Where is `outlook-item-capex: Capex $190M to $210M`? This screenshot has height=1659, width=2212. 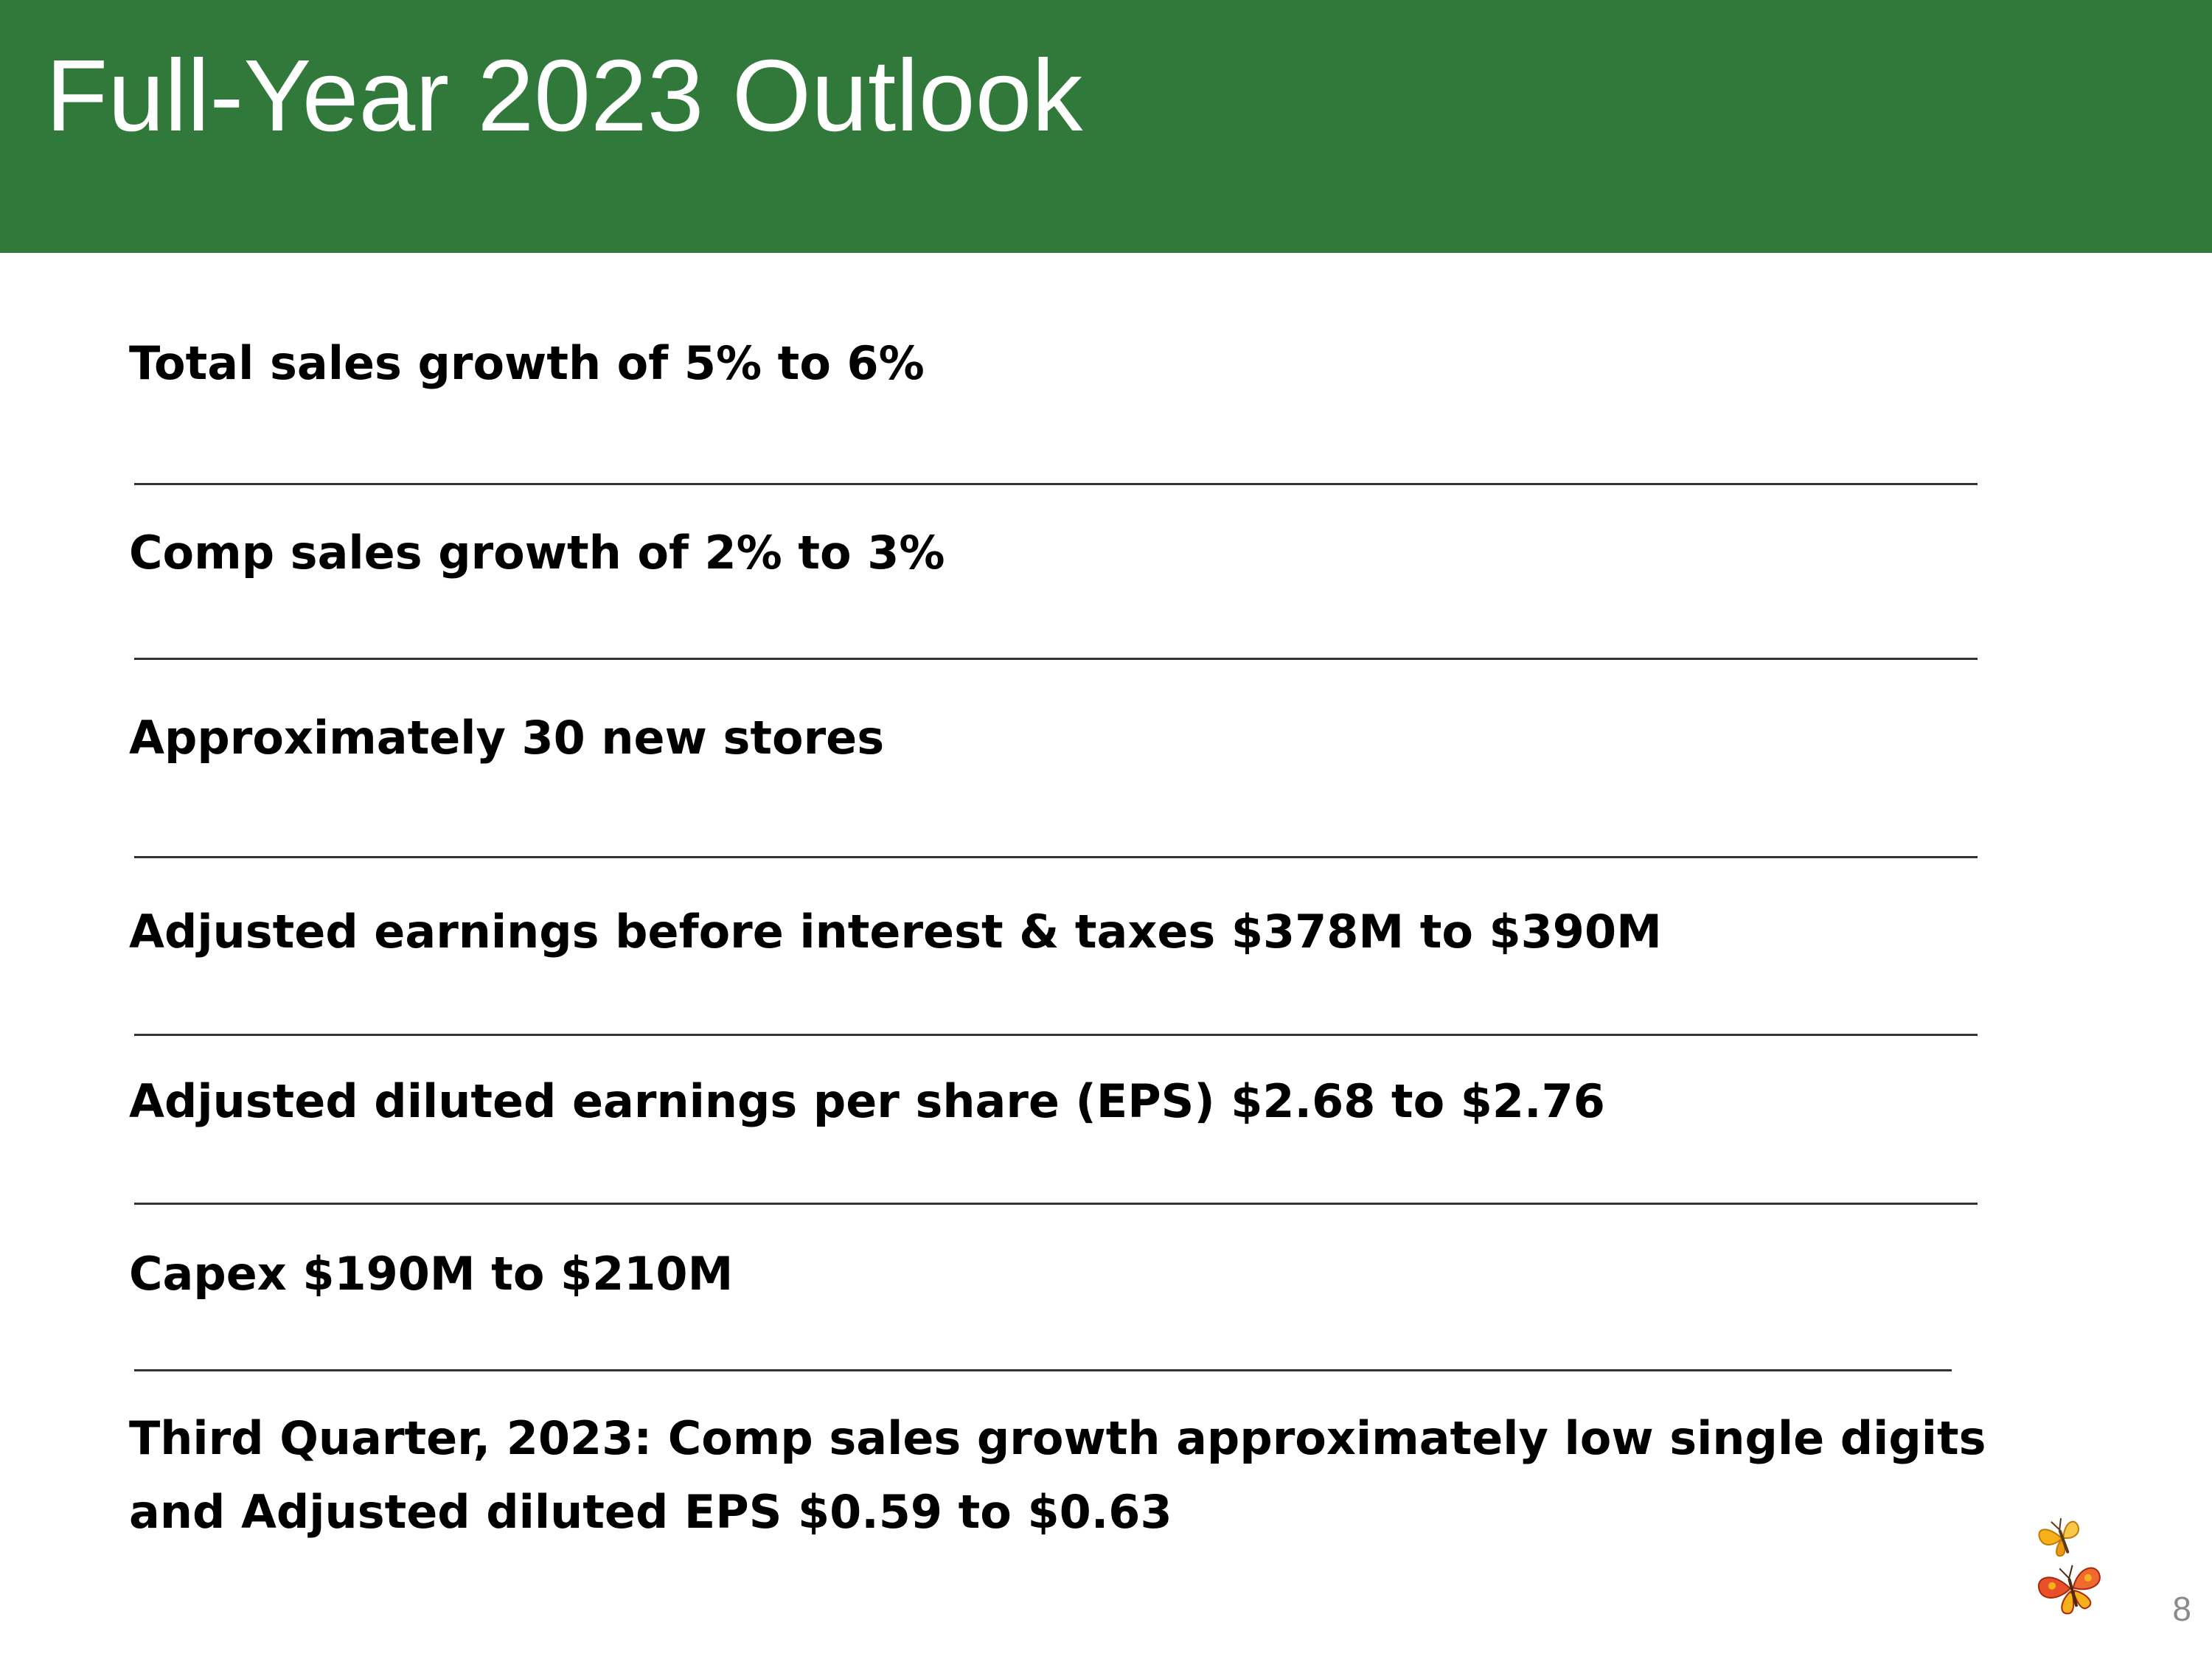 outlook-item-capex: Capex $190M to $210M is located at coordinates (431, 1274).